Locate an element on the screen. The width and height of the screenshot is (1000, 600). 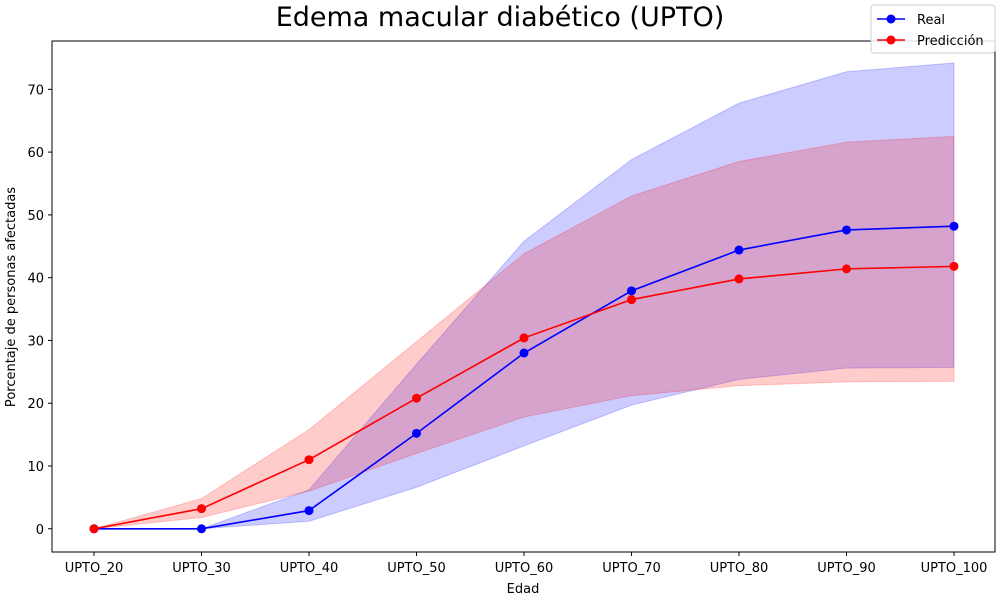
x-axis-label: Edad is located at coordinates (523, 589).